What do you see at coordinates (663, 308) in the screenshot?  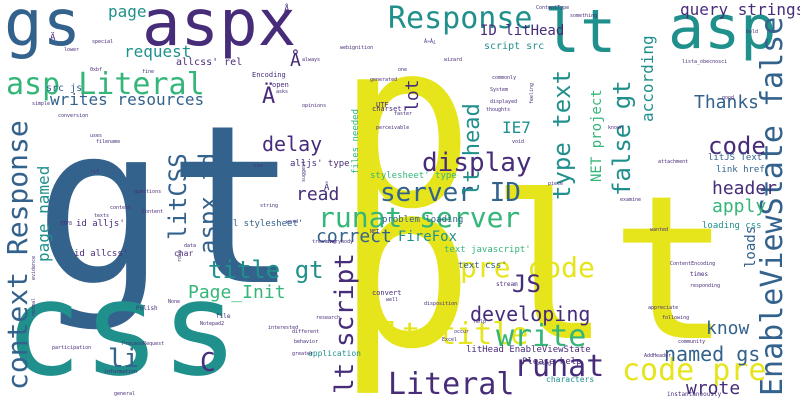 I see `cloud-word: appreciate` at bounding box center [663, 308].